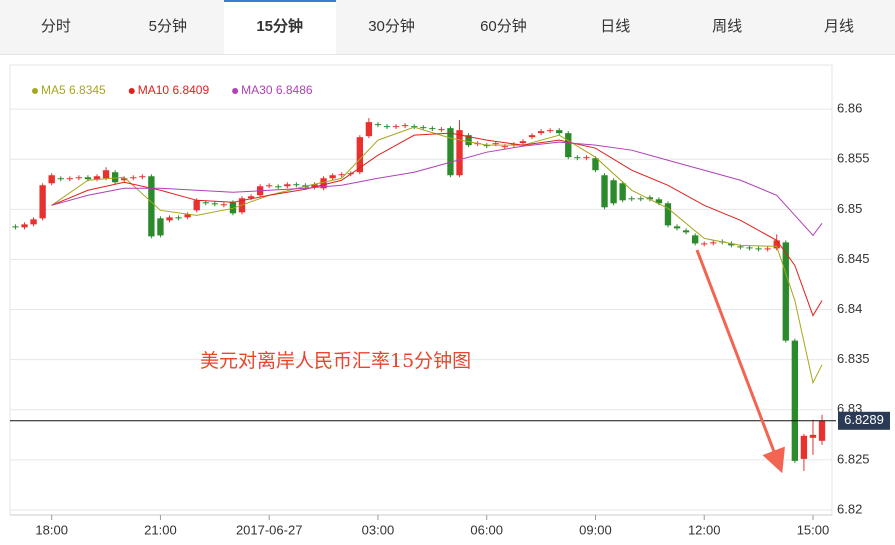  Describe the element at coordinates (727, 26) in the screenshot. I see `tab: 周线` at that location.